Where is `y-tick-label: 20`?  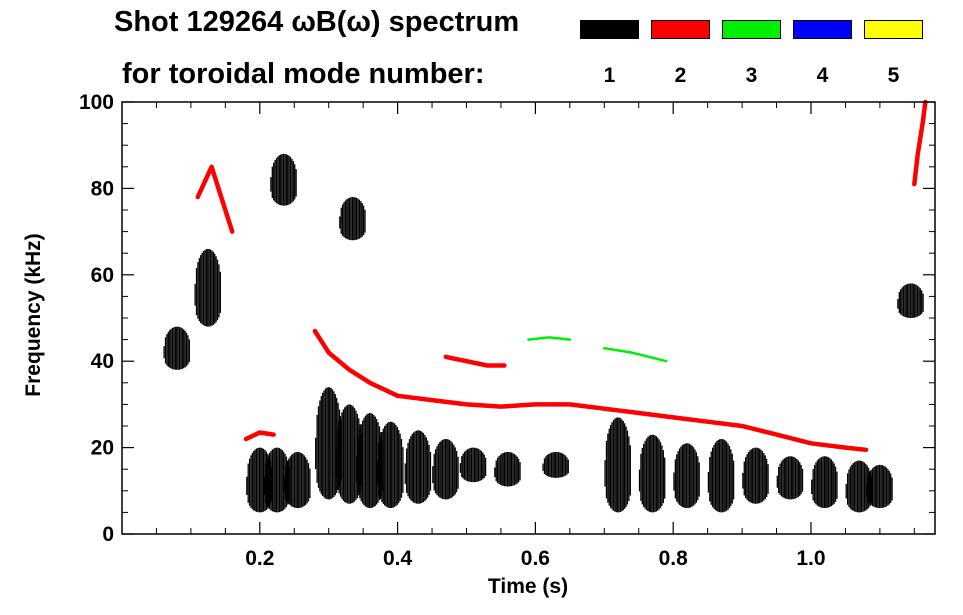
y-tick-label: 20 is located at coordinates (102, 448).